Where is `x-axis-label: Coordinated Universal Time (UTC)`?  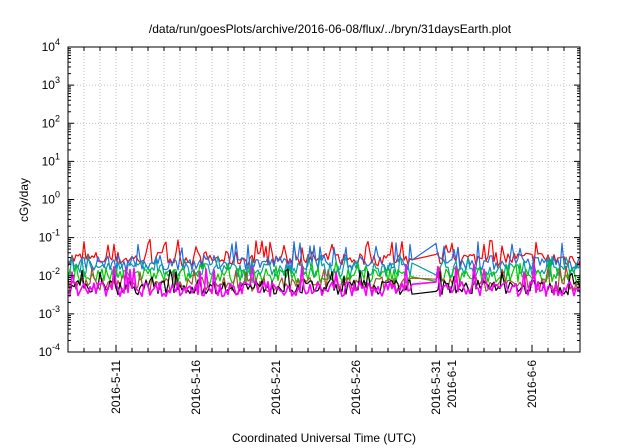 x-axis-label: Coordinated Universal Time (UTC) is located at coordinates (324, 438).